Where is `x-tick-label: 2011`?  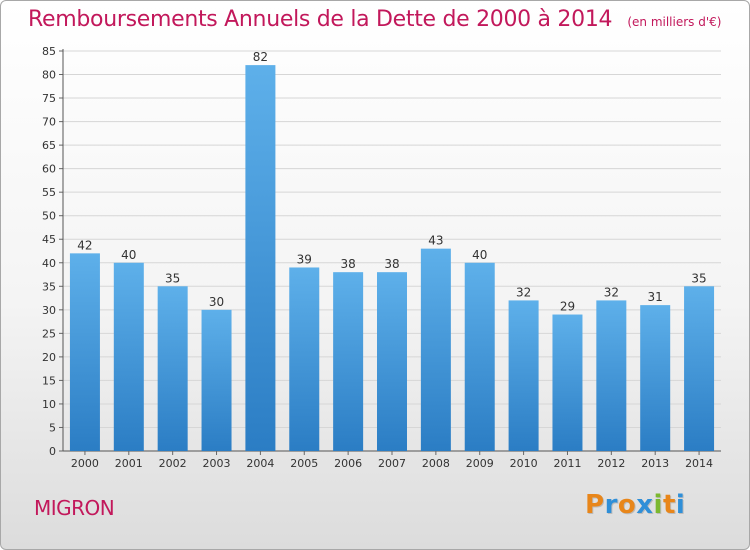
x-tick-label: 2011 is located at coordinates (567, 463).